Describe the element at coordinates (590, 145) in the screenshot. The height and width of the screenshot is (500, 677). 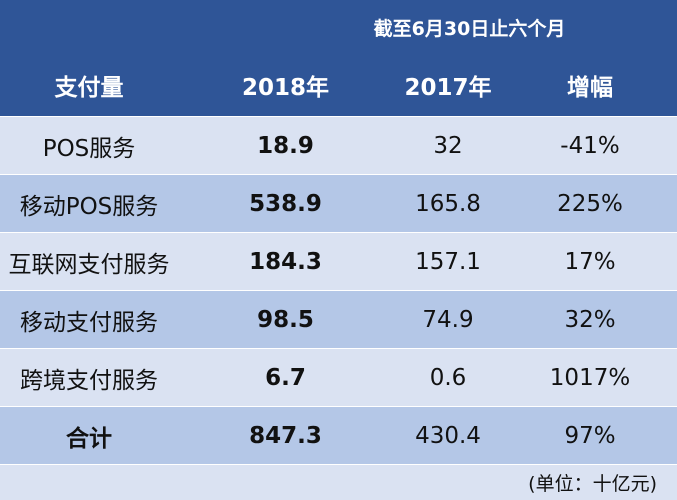
I see `table-cell: -41%` at that location.